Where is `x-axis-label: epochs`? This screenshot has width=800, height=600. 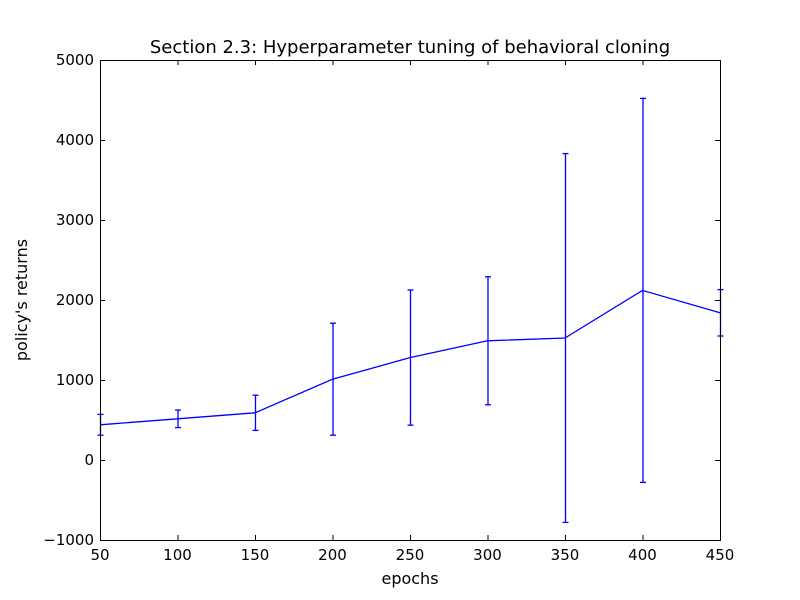 x-axis-label: epochs is located at coordinates (409, 578).